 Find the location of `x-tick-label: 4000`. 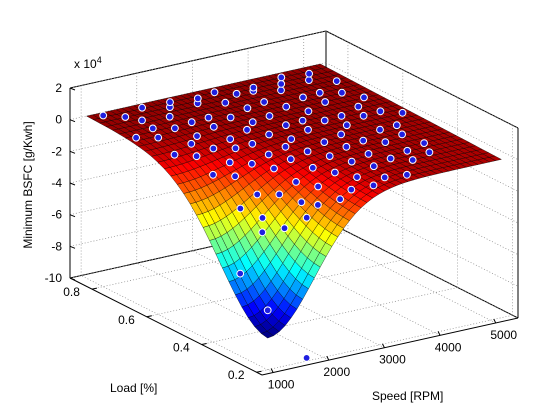

x-tick-label: 4000 is located at coordinates (448, 347).